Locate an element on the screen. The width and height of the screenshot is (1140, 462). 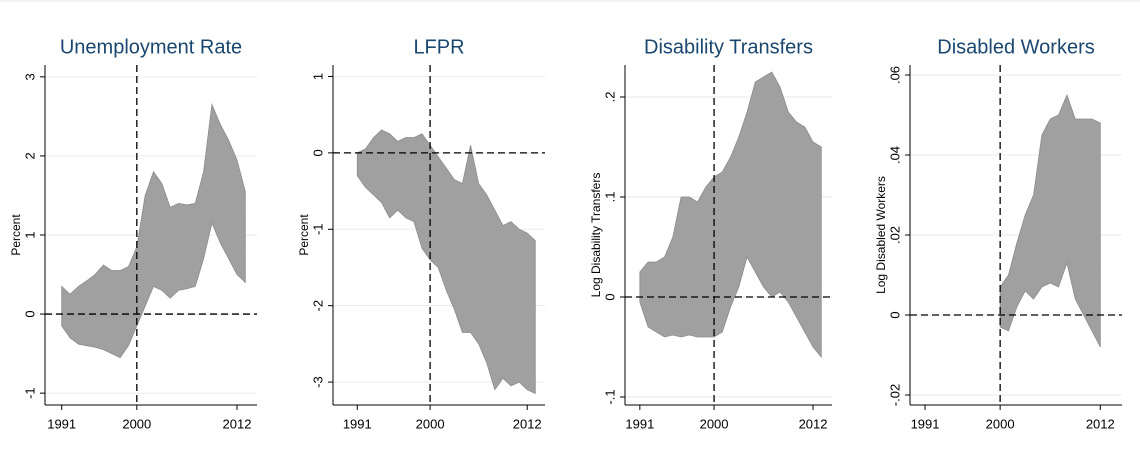
y-tick-label: 3 is located at coordinates (29, 76).